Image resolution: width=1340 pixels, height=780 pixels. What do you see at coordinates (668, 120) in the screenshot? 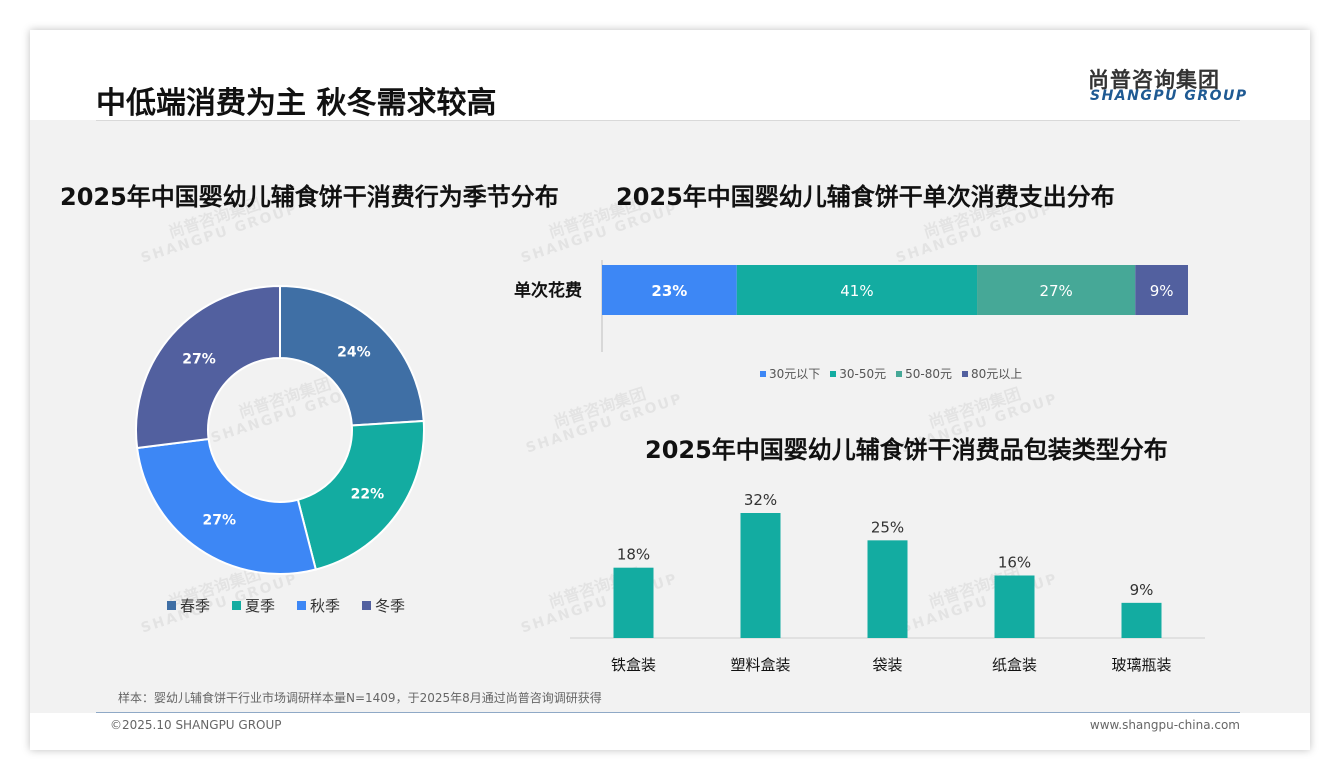
I see `title-divider` at bounding box center [668, 120].